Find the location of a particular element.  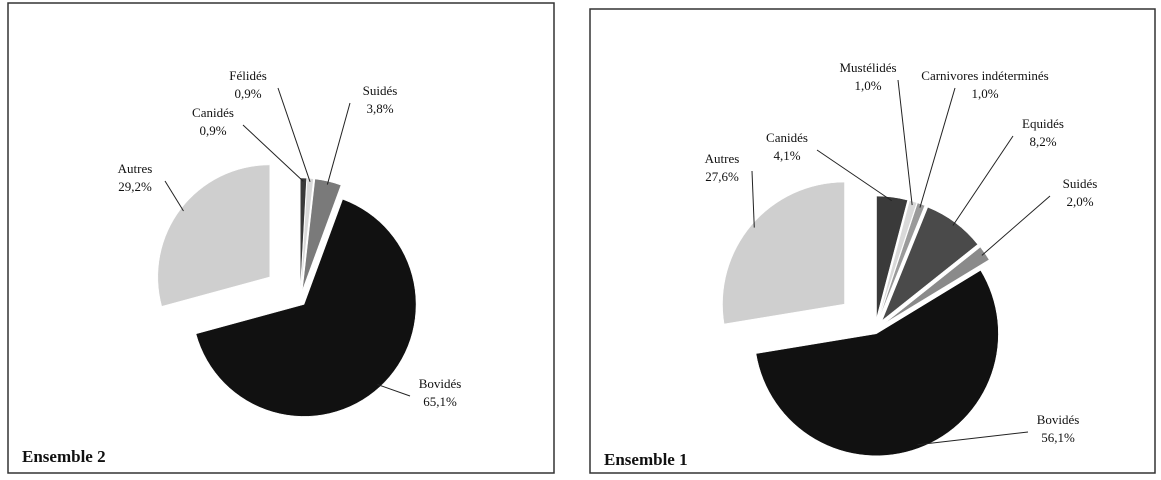

slice-value: 65,1% is located at coordinates (440, 401).